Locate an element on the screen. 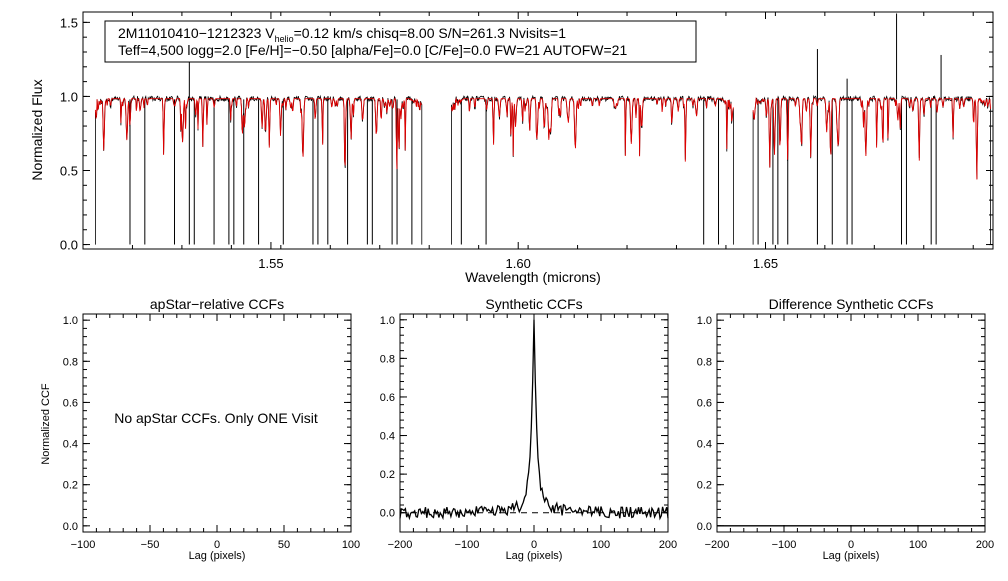 The height and width of the screenshot is (581, 1008). difference-ccf-y-tick-label: 1.0 is located at coordinates (704, 321).